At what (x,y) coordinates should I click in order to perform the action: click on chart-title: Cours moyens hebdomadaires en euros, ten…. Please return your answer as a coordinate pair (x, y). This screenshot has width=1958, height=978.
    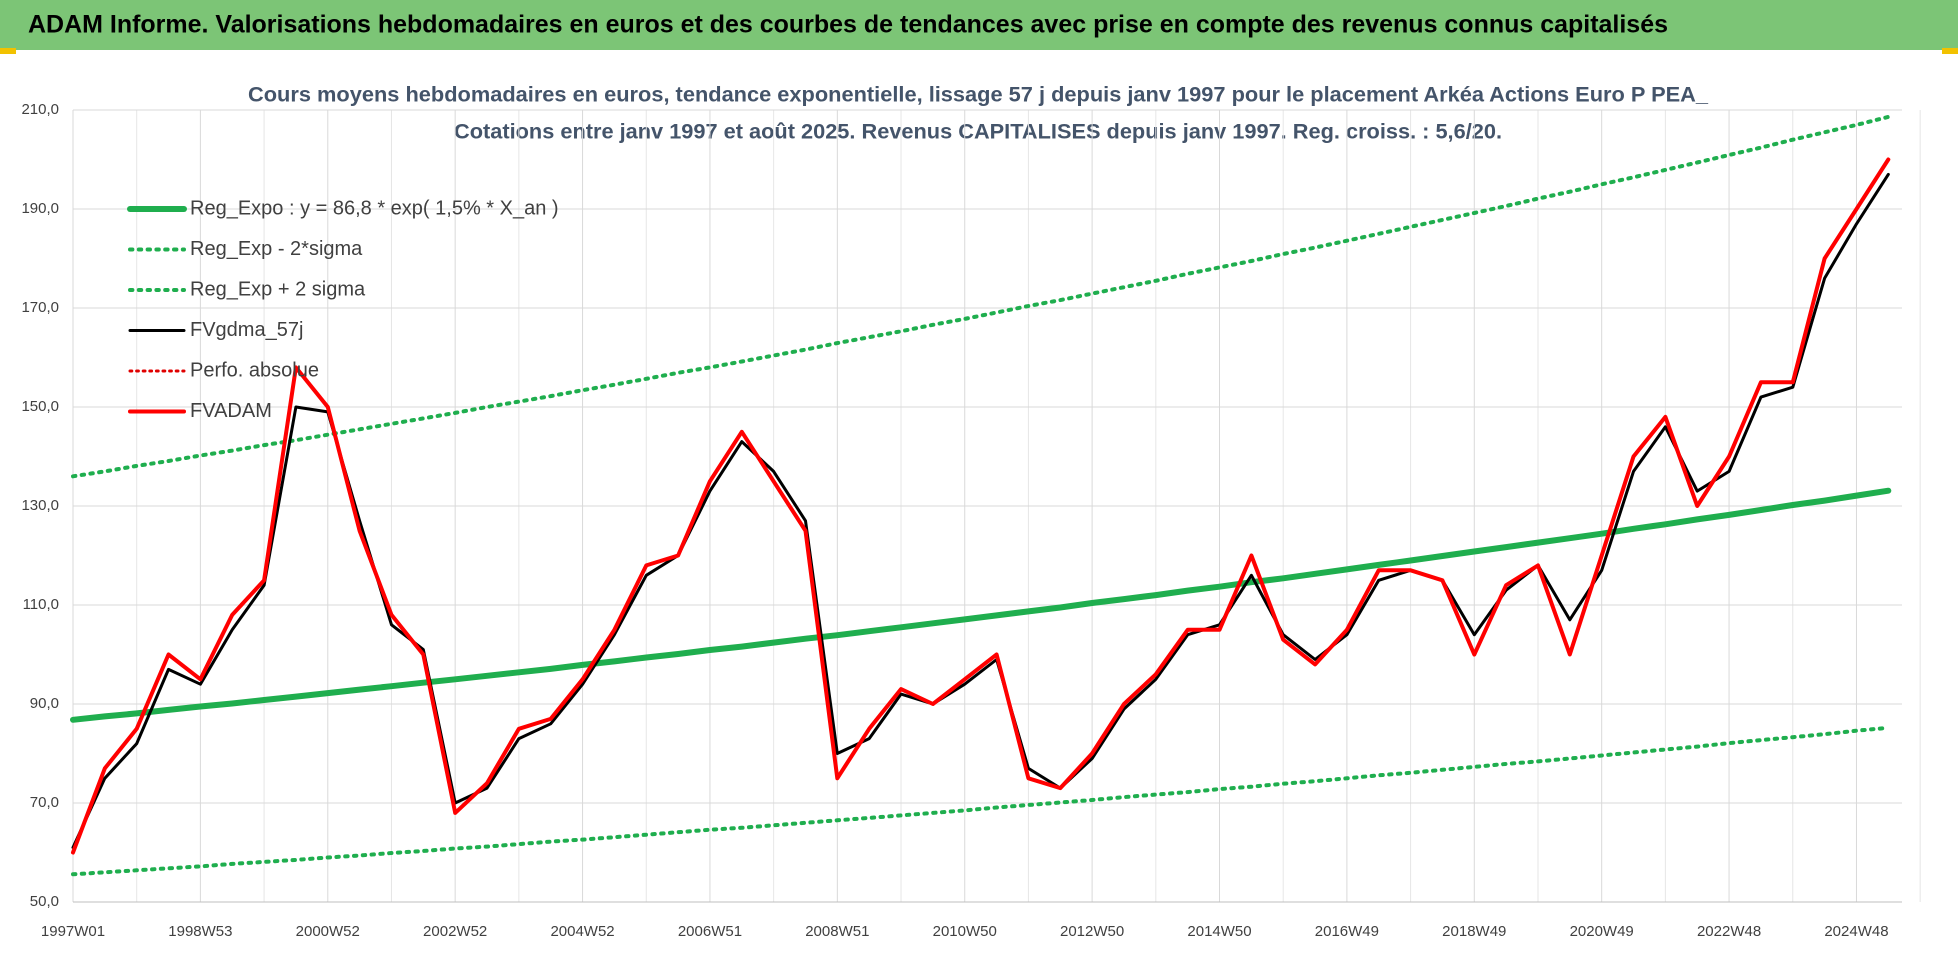
    Looking at the image, I should click on (978, 95).